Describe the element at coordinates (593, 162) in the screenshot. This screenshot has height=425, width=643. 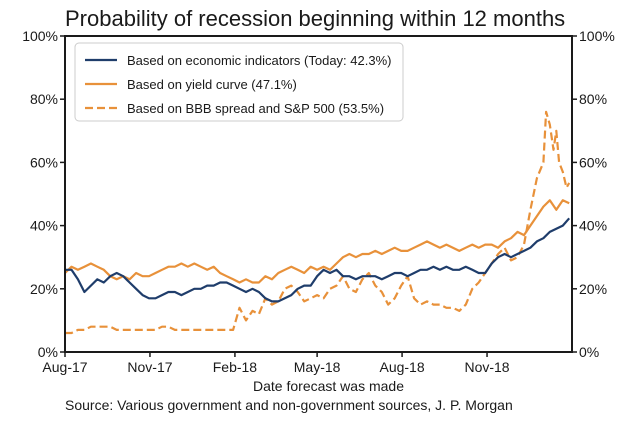
I see `y-tick-label-right: 60%` at that location.